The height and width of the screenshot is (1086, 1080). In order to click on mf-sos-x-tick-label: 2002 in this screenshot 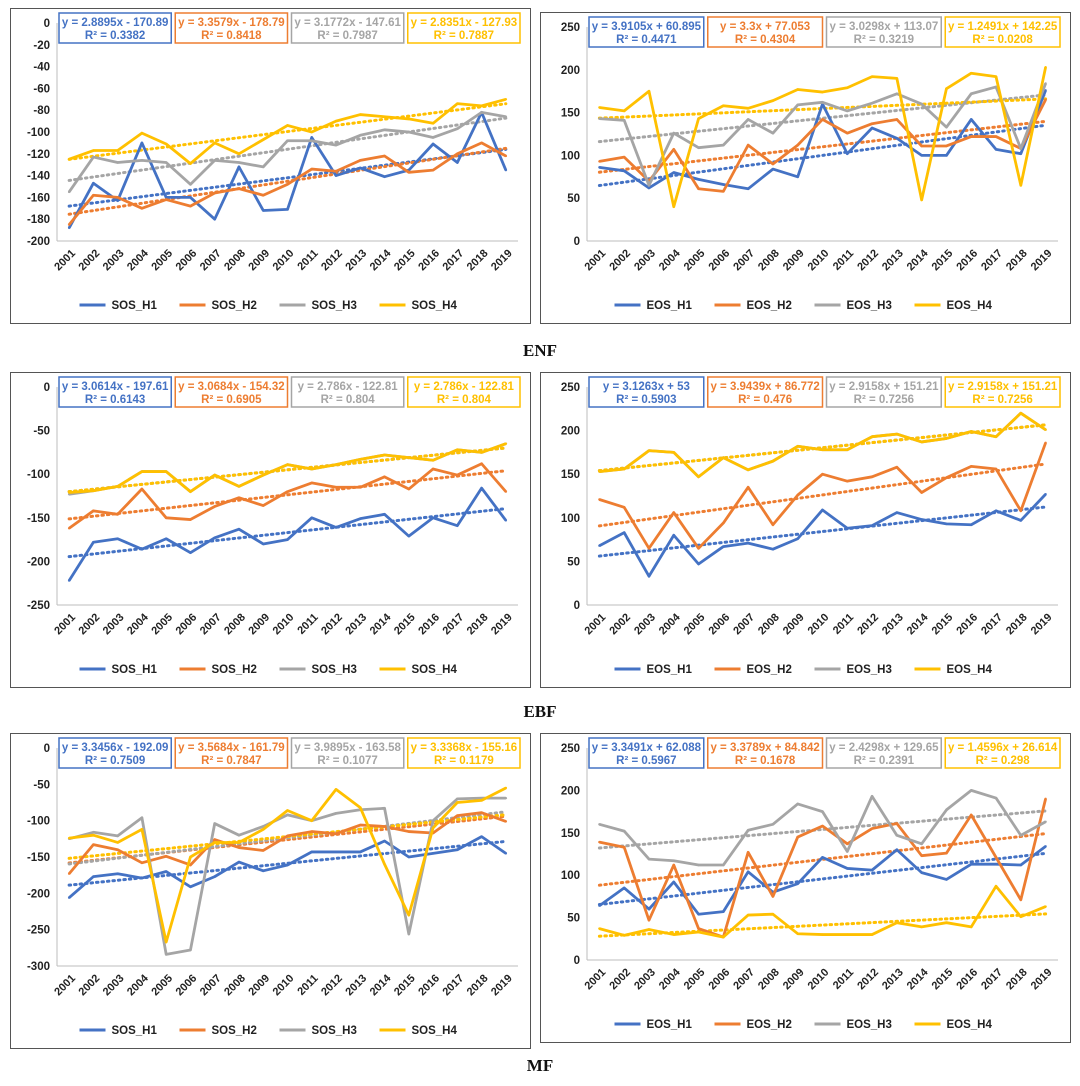, I will do `click(90, 985)`.